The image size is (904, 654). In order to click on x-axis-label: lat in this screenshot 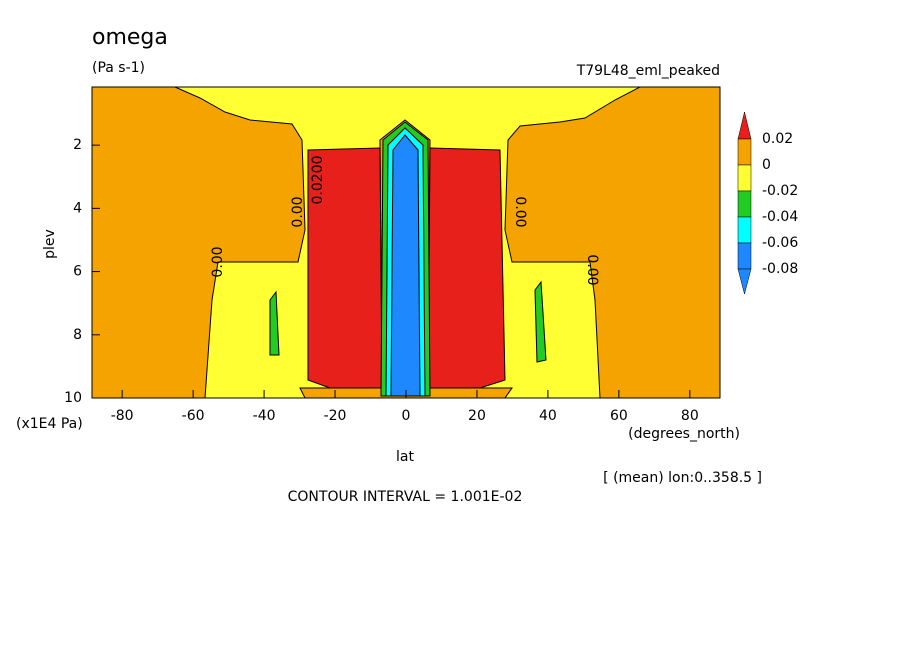, I will do `click(405, 457)`.